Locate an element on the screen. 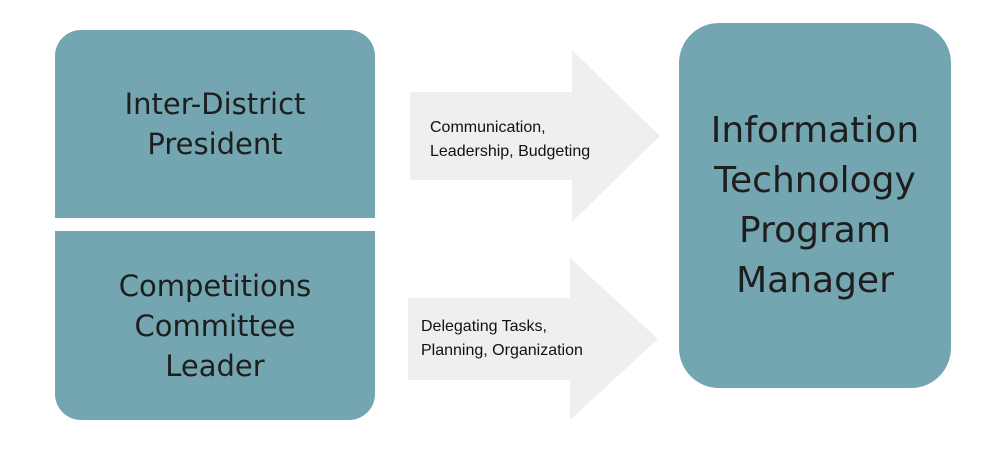  role-box-inter-district-president: Inter-District President is located at coordinates (215, 124).